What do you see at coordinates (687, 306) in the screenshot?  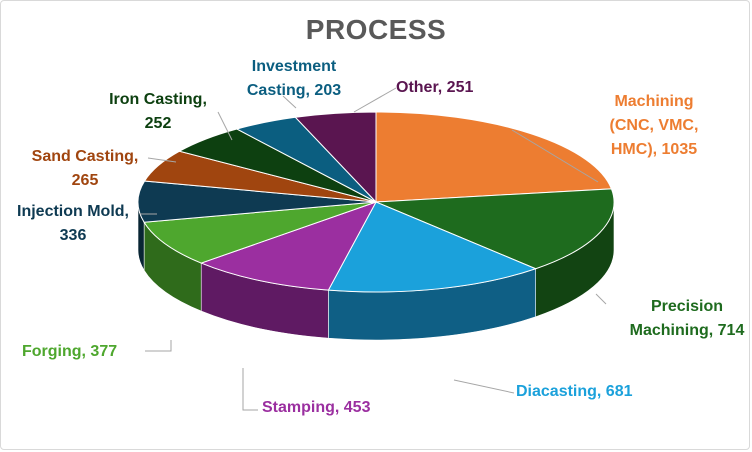 I see `data-label-line: Precision` at bounding box center [687, 306].